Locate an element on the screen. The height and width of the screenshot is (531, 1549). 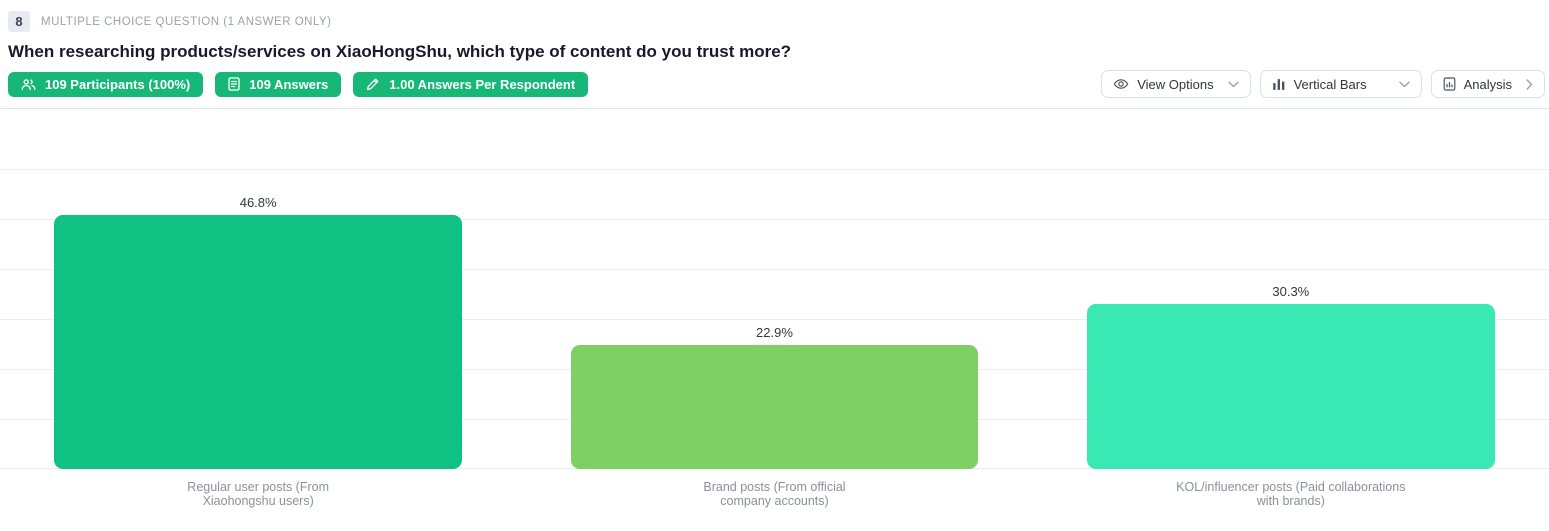
question-type-label: MULTIPLE CHOICE QUESTION (1 ANSWER ONLY) is located at coordinates (186, 21).